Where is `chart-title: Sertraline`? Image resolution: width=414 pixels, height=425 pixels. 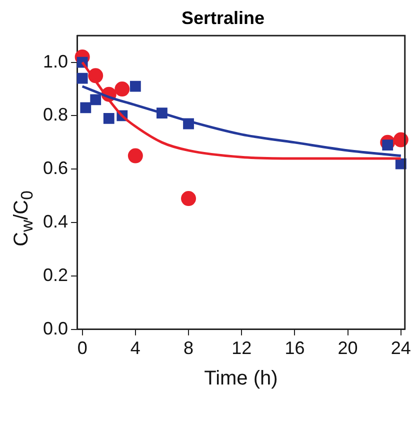 chart-title: Sertraline is located at coordinates (223, 18).